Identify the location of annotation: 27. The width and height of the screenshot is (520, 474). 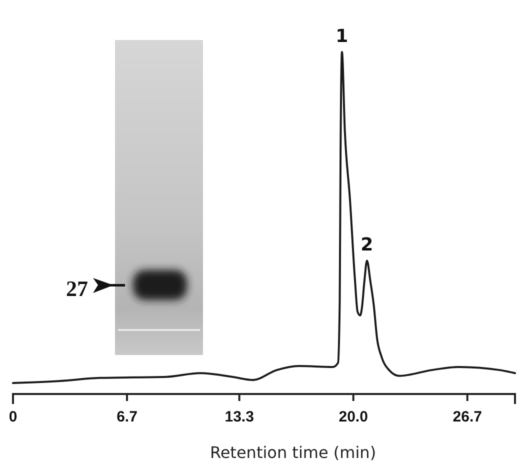
(77, 288).